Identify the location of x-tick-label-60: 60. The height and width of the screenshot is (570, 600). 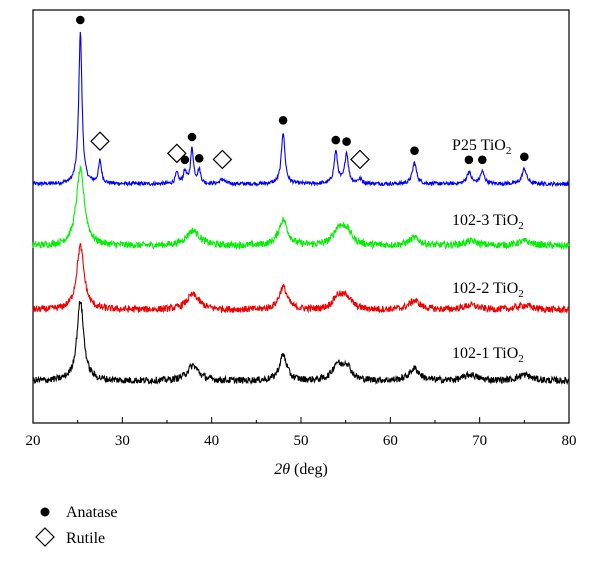
(390, 441).